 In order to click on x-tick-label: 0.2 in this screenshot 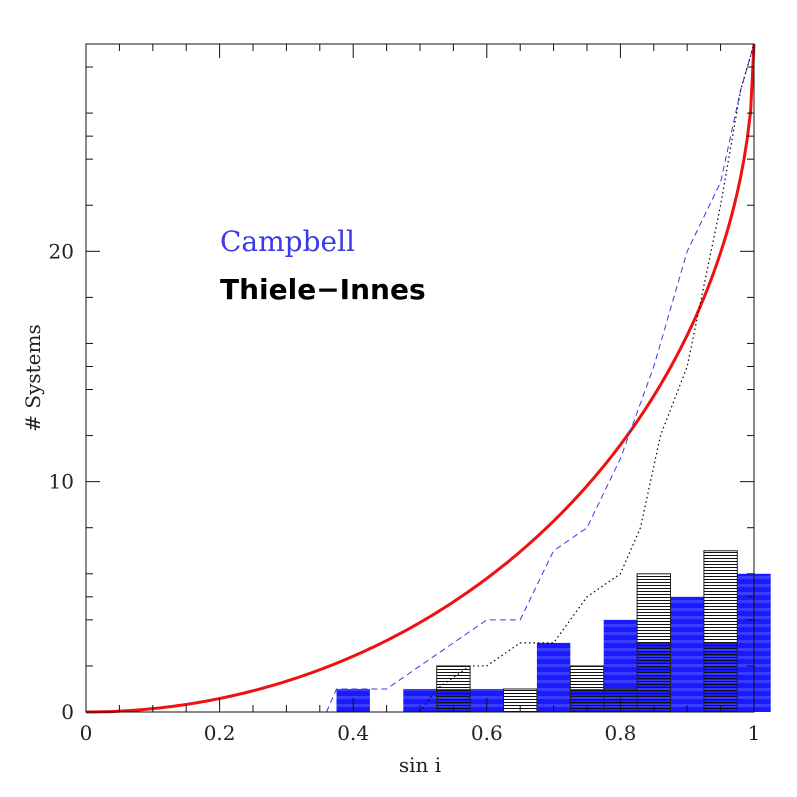, I will do `click(220, 733)`.